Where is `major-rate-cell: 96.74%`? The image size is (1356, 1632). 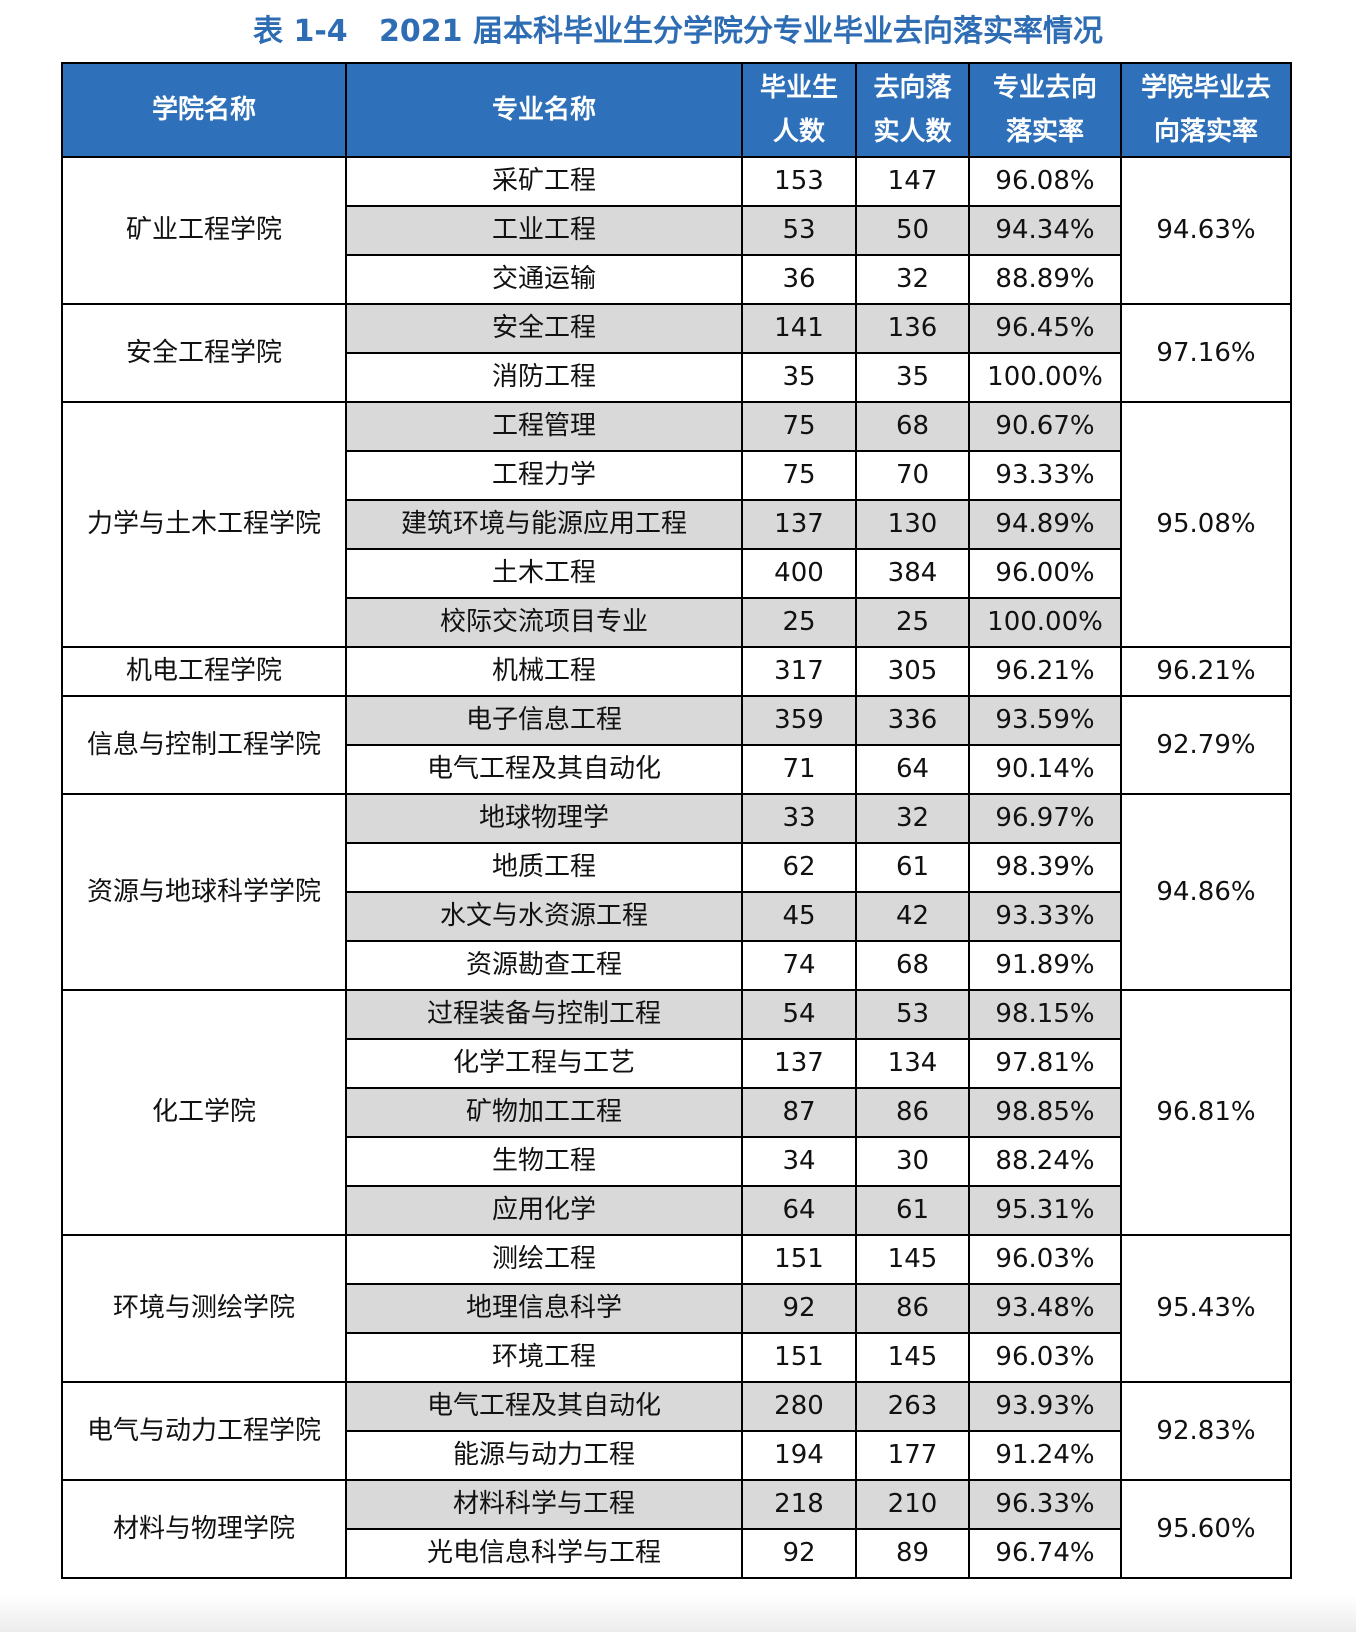
major-rate-cell: 96.74% is located at coordinates (1045, 1553).